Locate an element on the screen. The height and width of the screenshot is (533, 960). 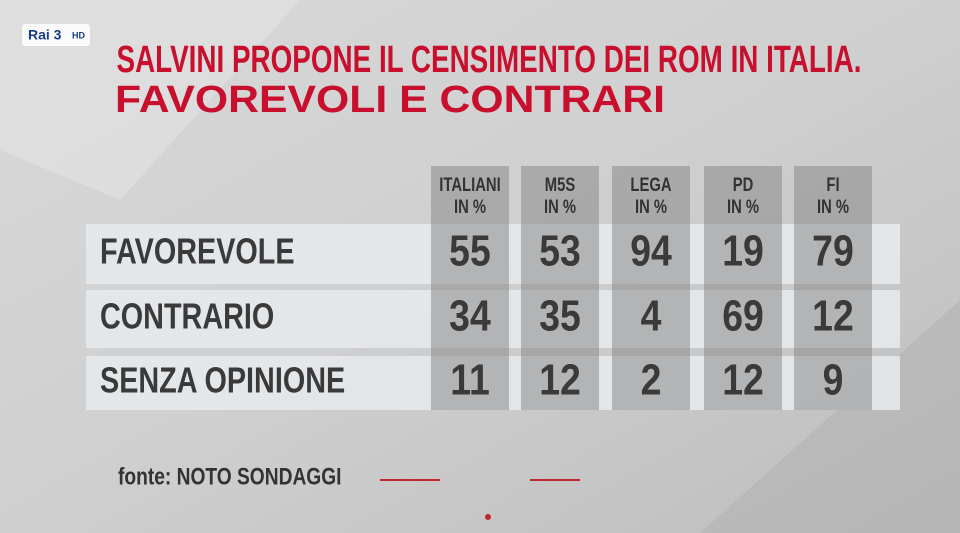
logo: Rai 3 HD is located at coordinates (56, 35).